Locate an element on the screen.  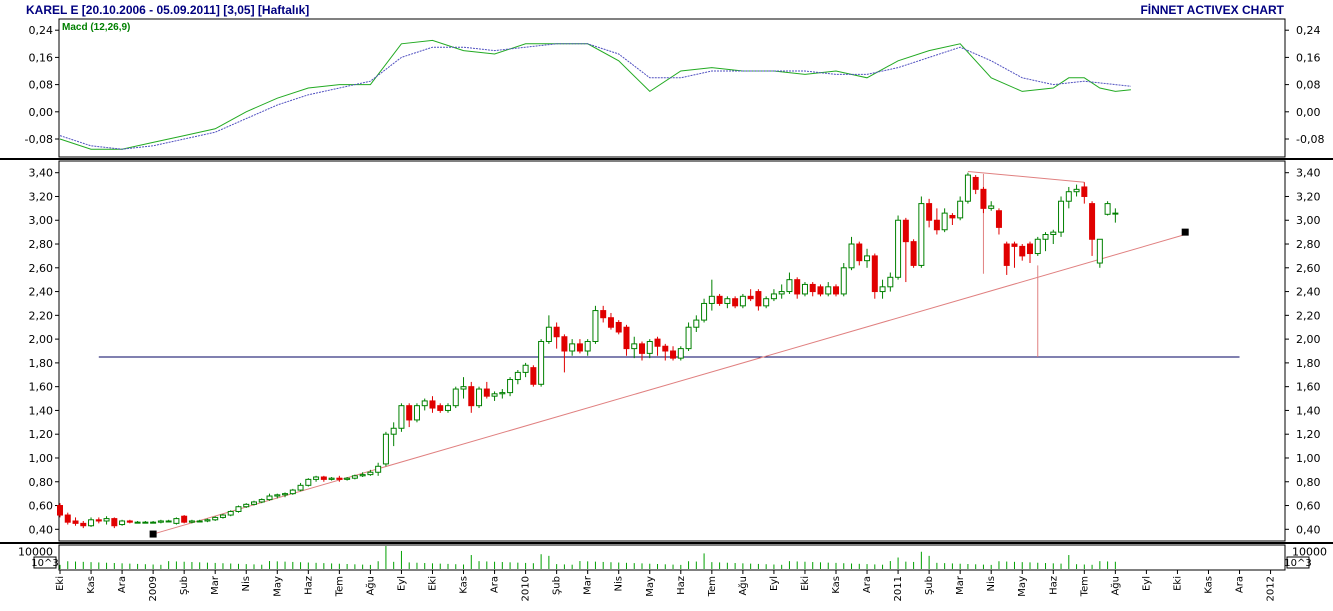
macd-tick-label-left: 0,24 is located at coordinates (41, 30).